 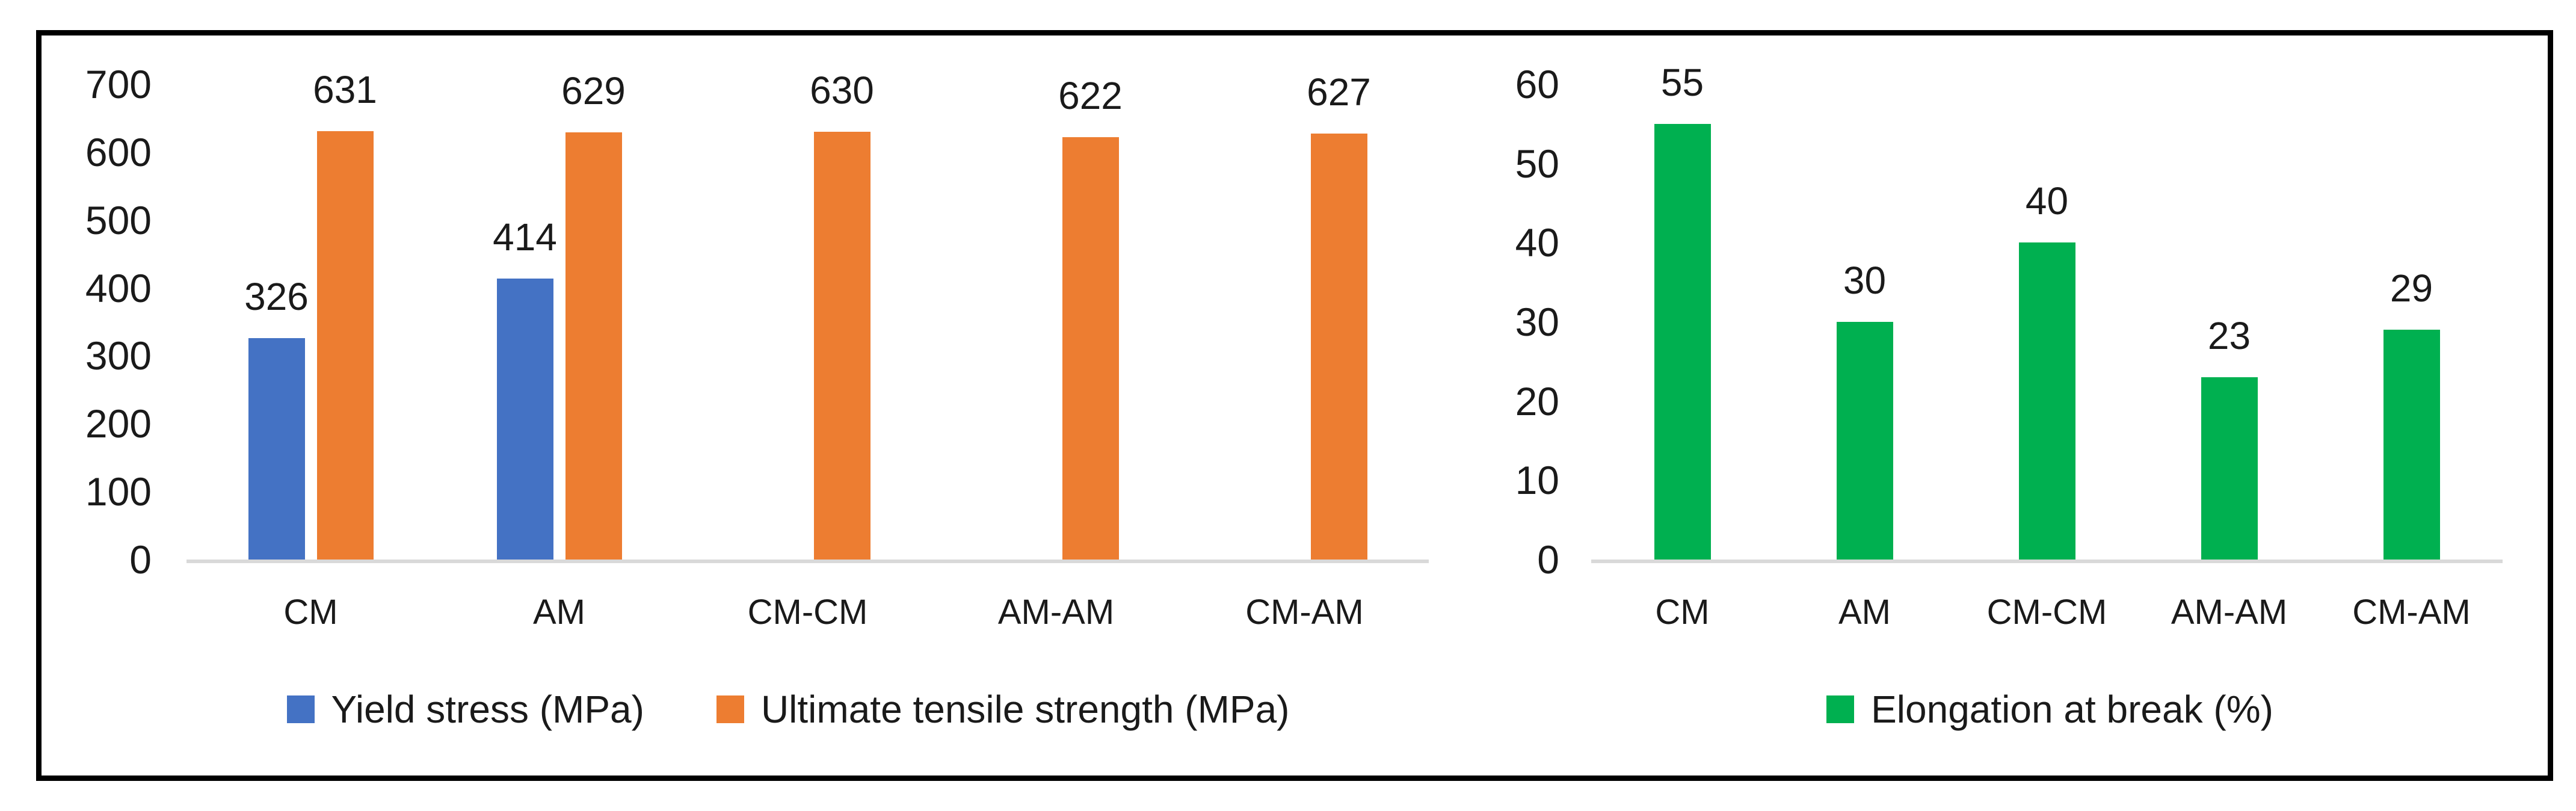 What do you see at coordinates (1537, 480) in the screenshot?
I see `y-tick-label: 10` at bounding box center [1537, 480].